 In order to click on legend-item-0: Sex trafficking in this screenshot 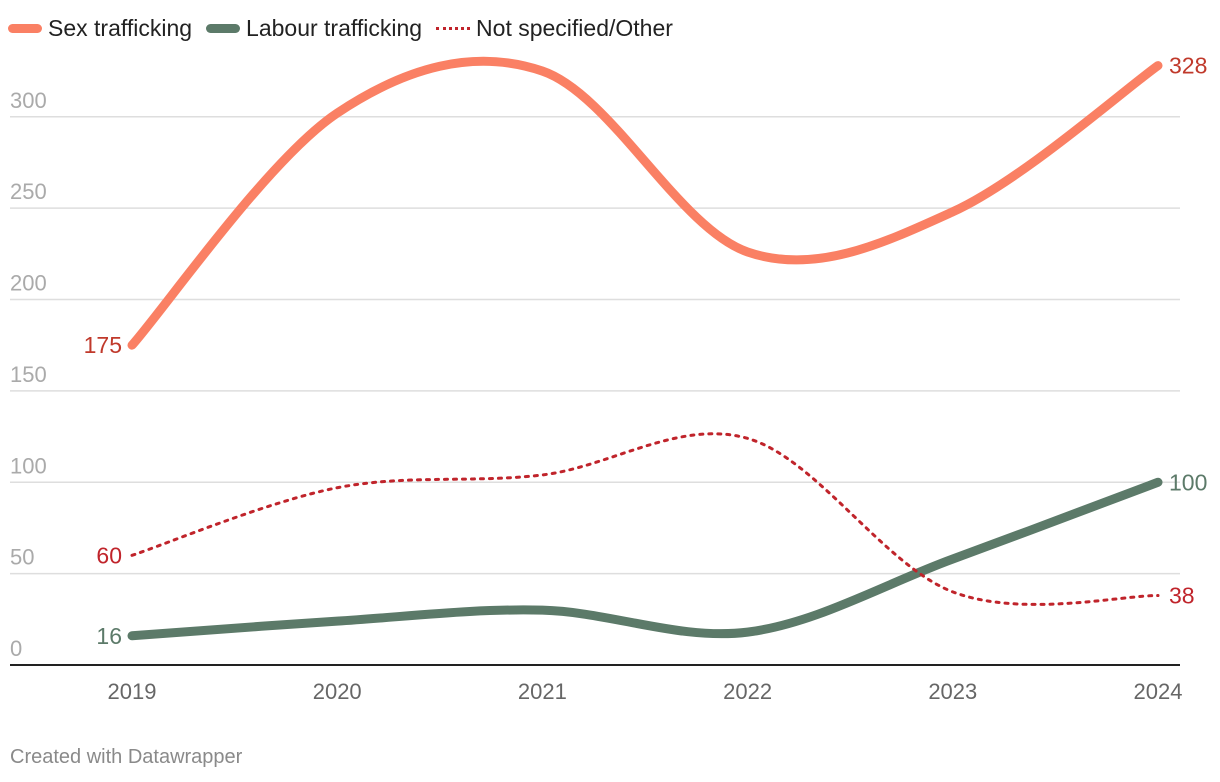, I will do `click(100, 28)`.